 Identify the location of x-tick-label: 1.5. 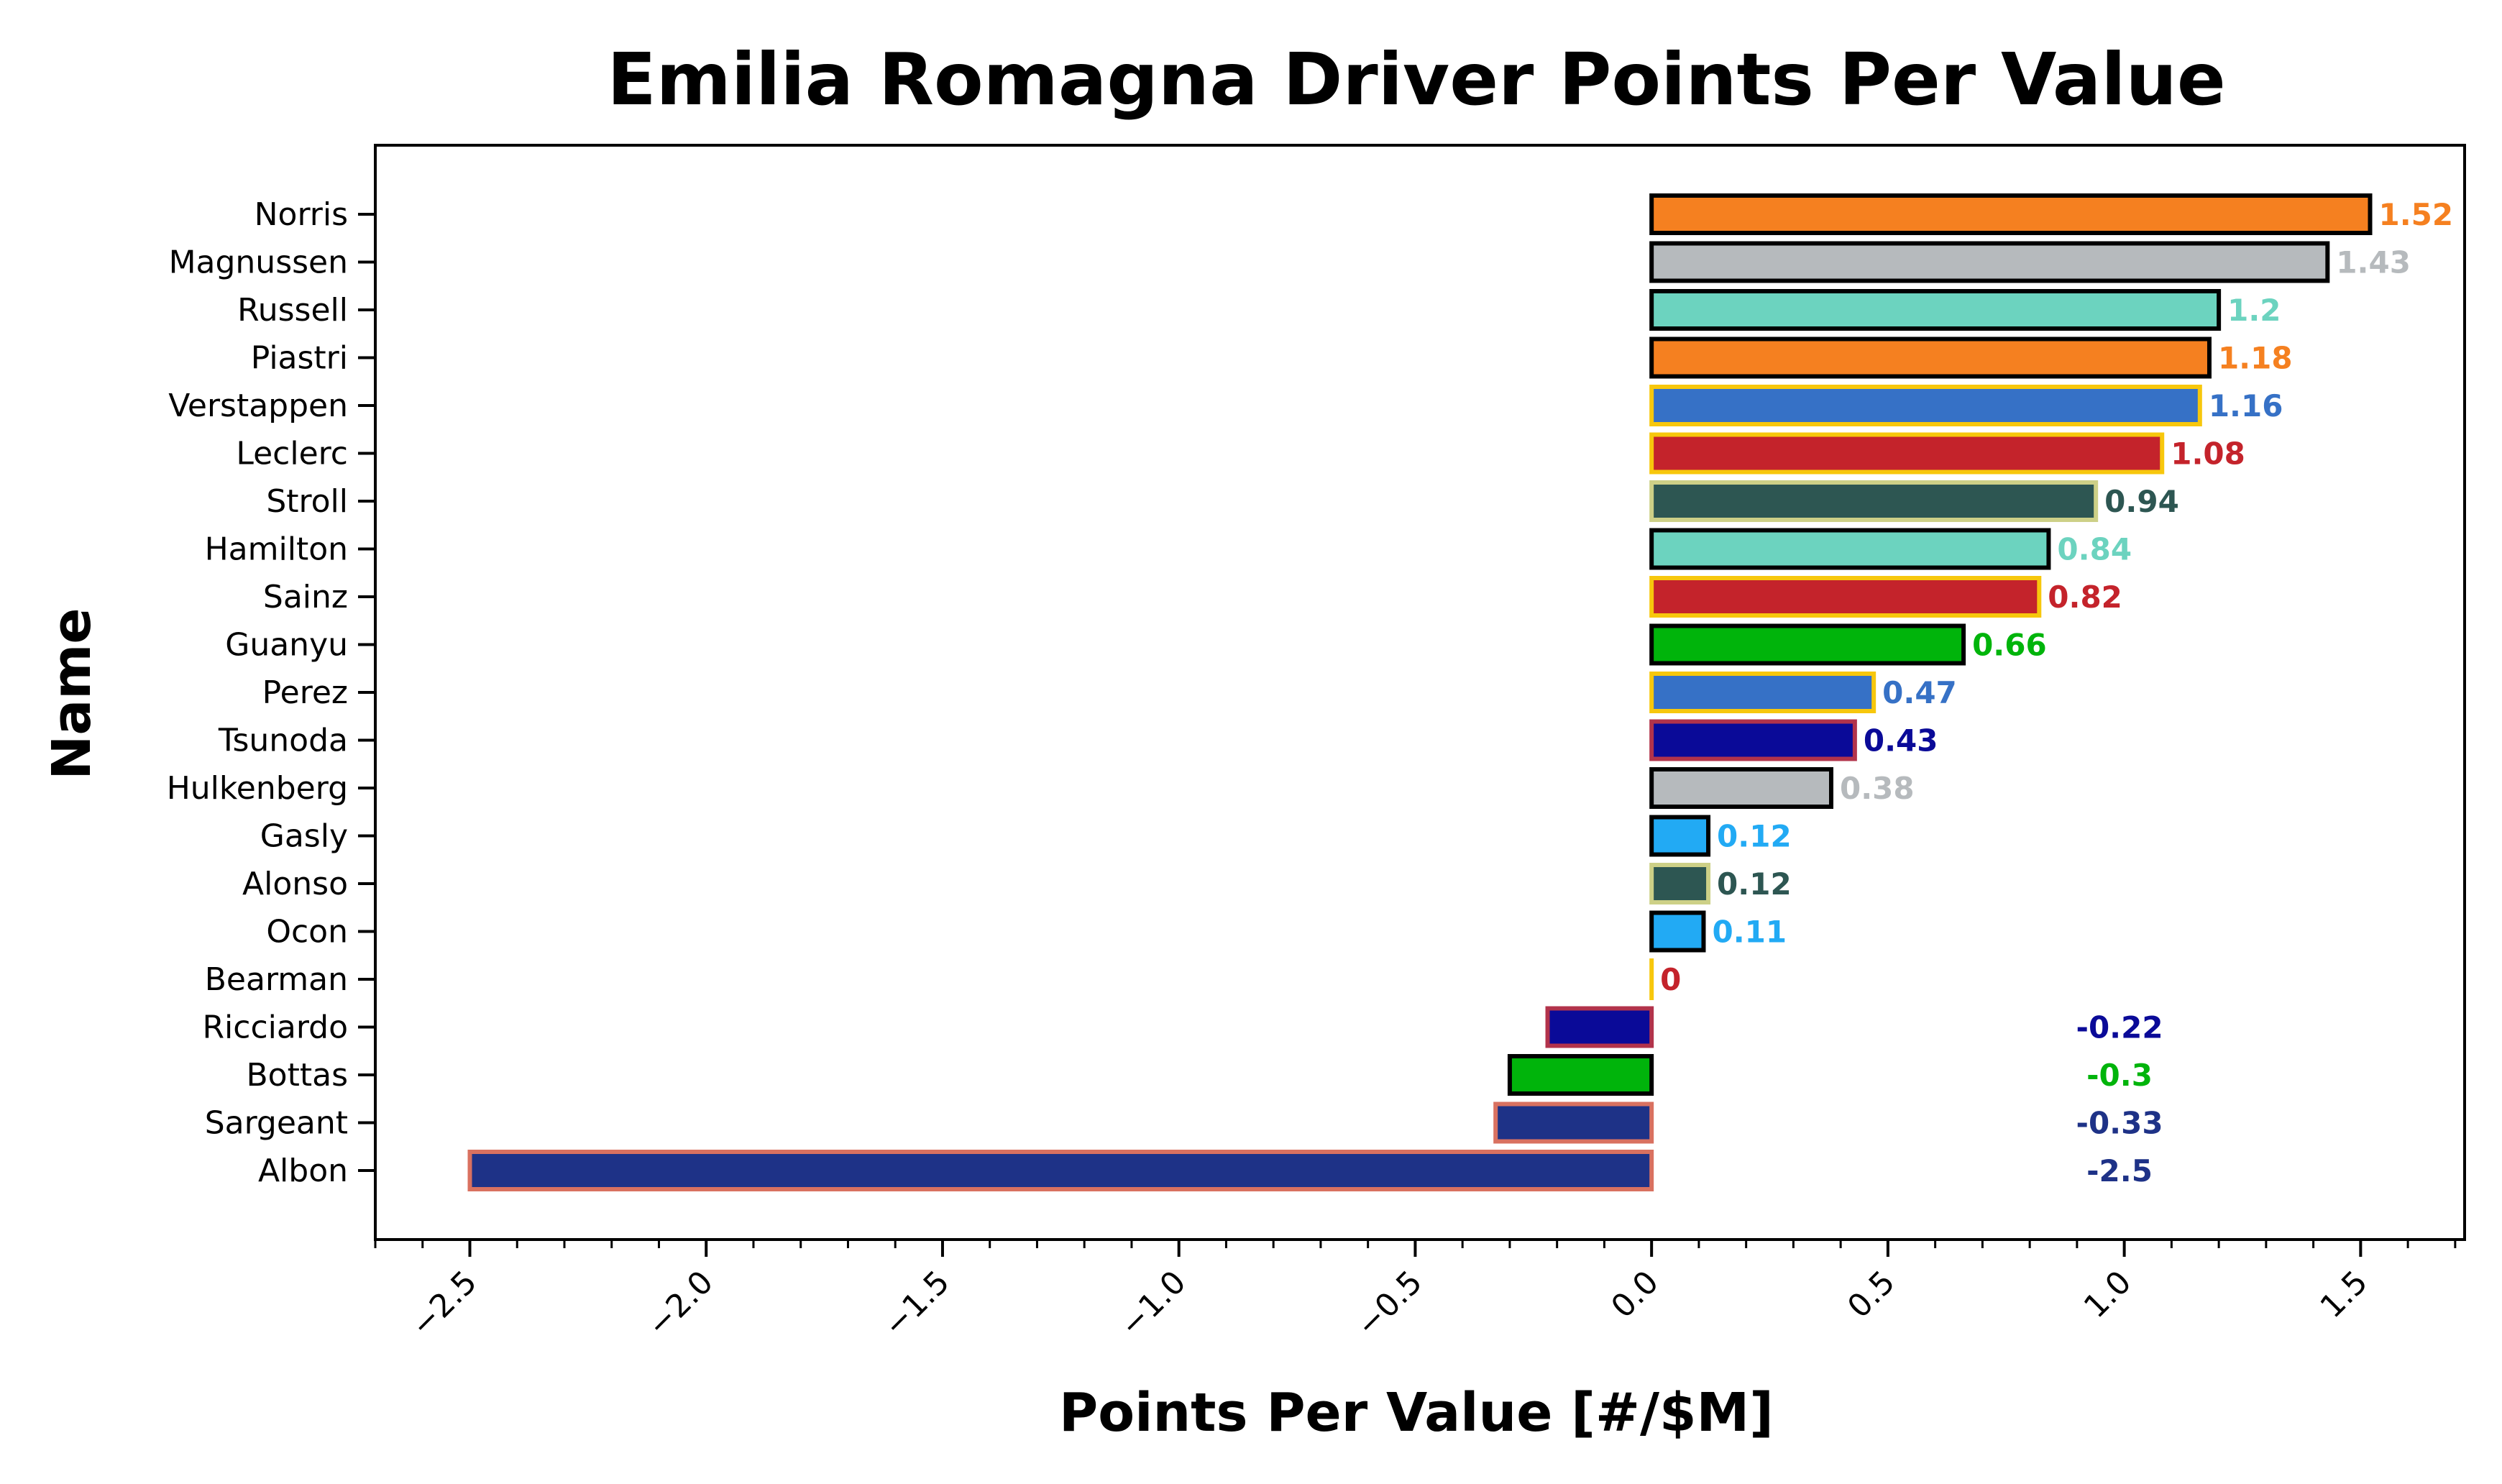
(2344, 1295).